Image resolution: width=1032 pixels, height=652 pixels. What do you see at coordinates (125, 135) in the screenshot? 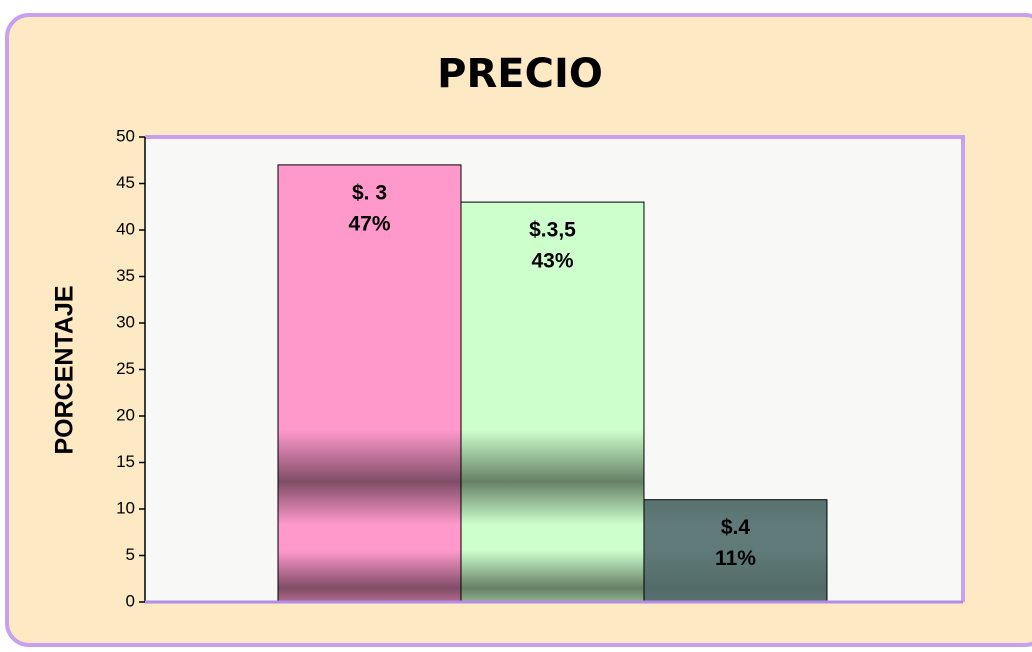
I see `y-tick-label: 50` at bounding box center [125, 135].